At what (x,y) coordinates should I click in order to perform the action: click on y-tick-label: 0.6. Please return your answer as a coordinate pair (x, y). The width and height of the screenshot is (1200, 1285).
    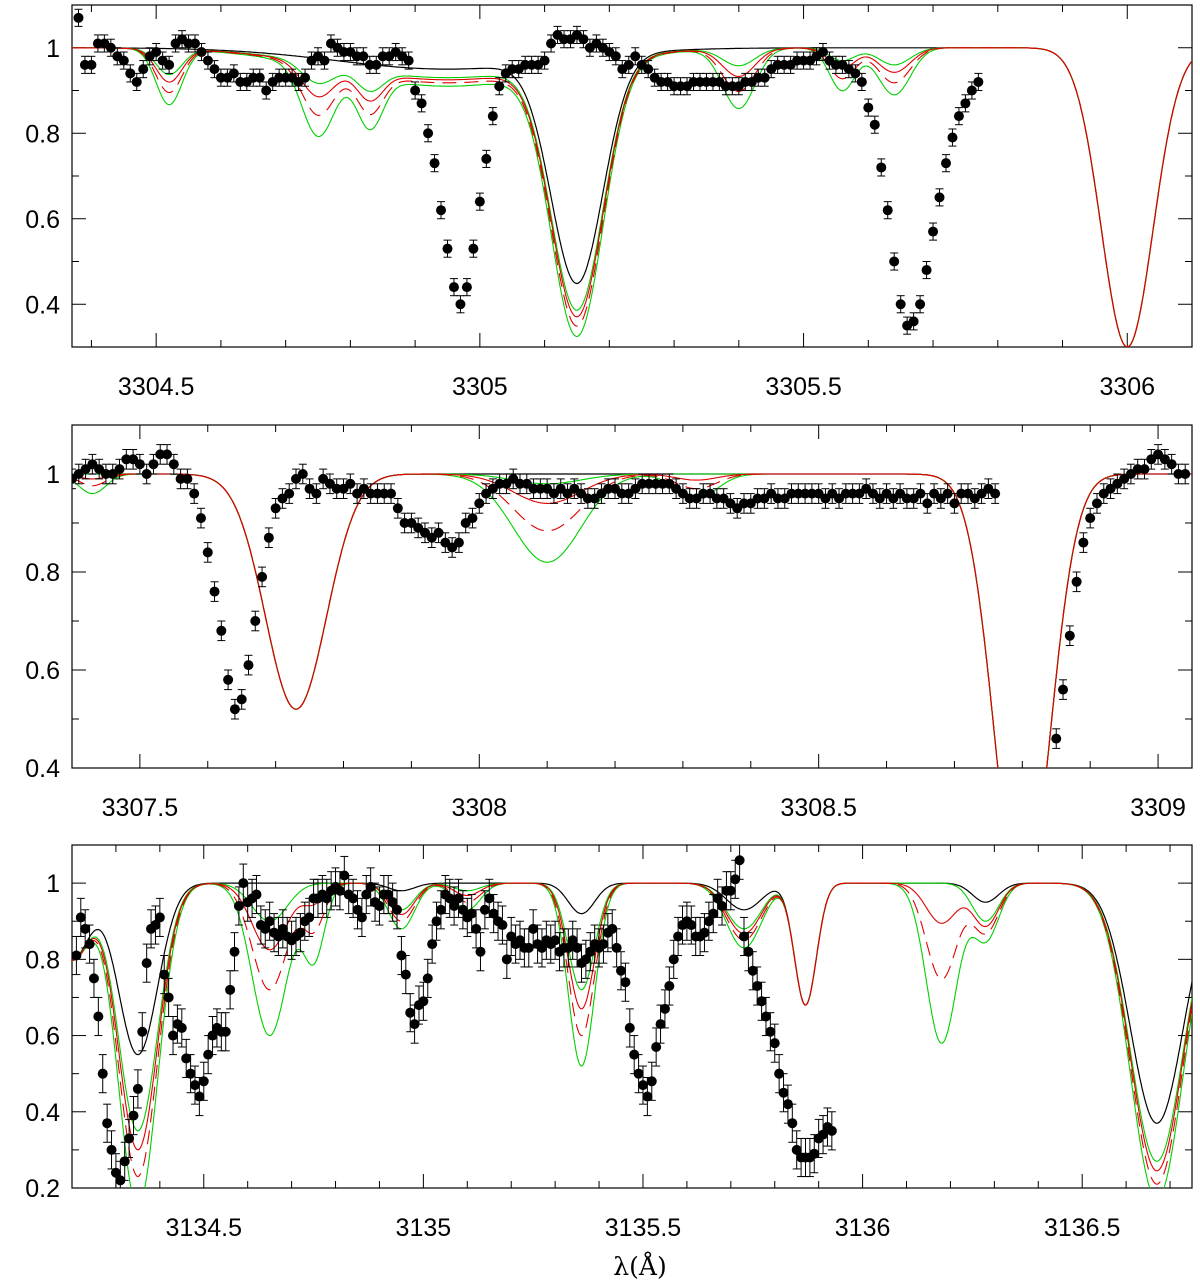
    Looking at the image, I should click on (42, 1037).